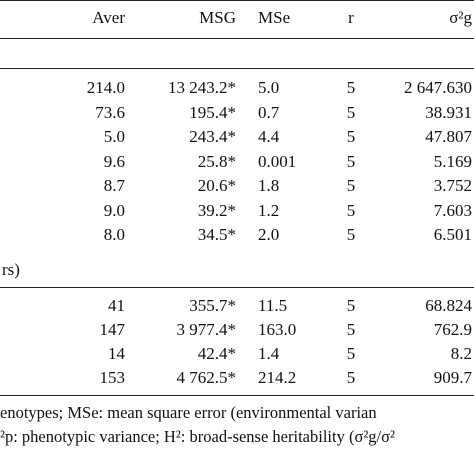 The image size is (474, 474). What do you see at coordinates (114, 210) in the screenshot?
I see `table-cell: 9.0` at bounding box center [114, 210].